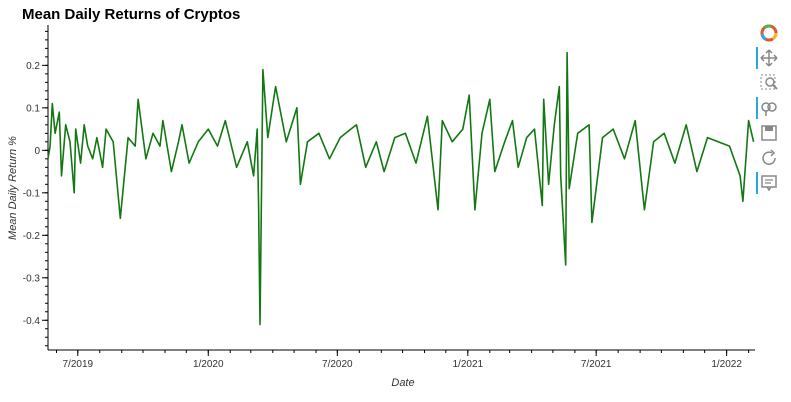  I want to click on y-axis-label: Mean Daily Return %, so click(13, 188).